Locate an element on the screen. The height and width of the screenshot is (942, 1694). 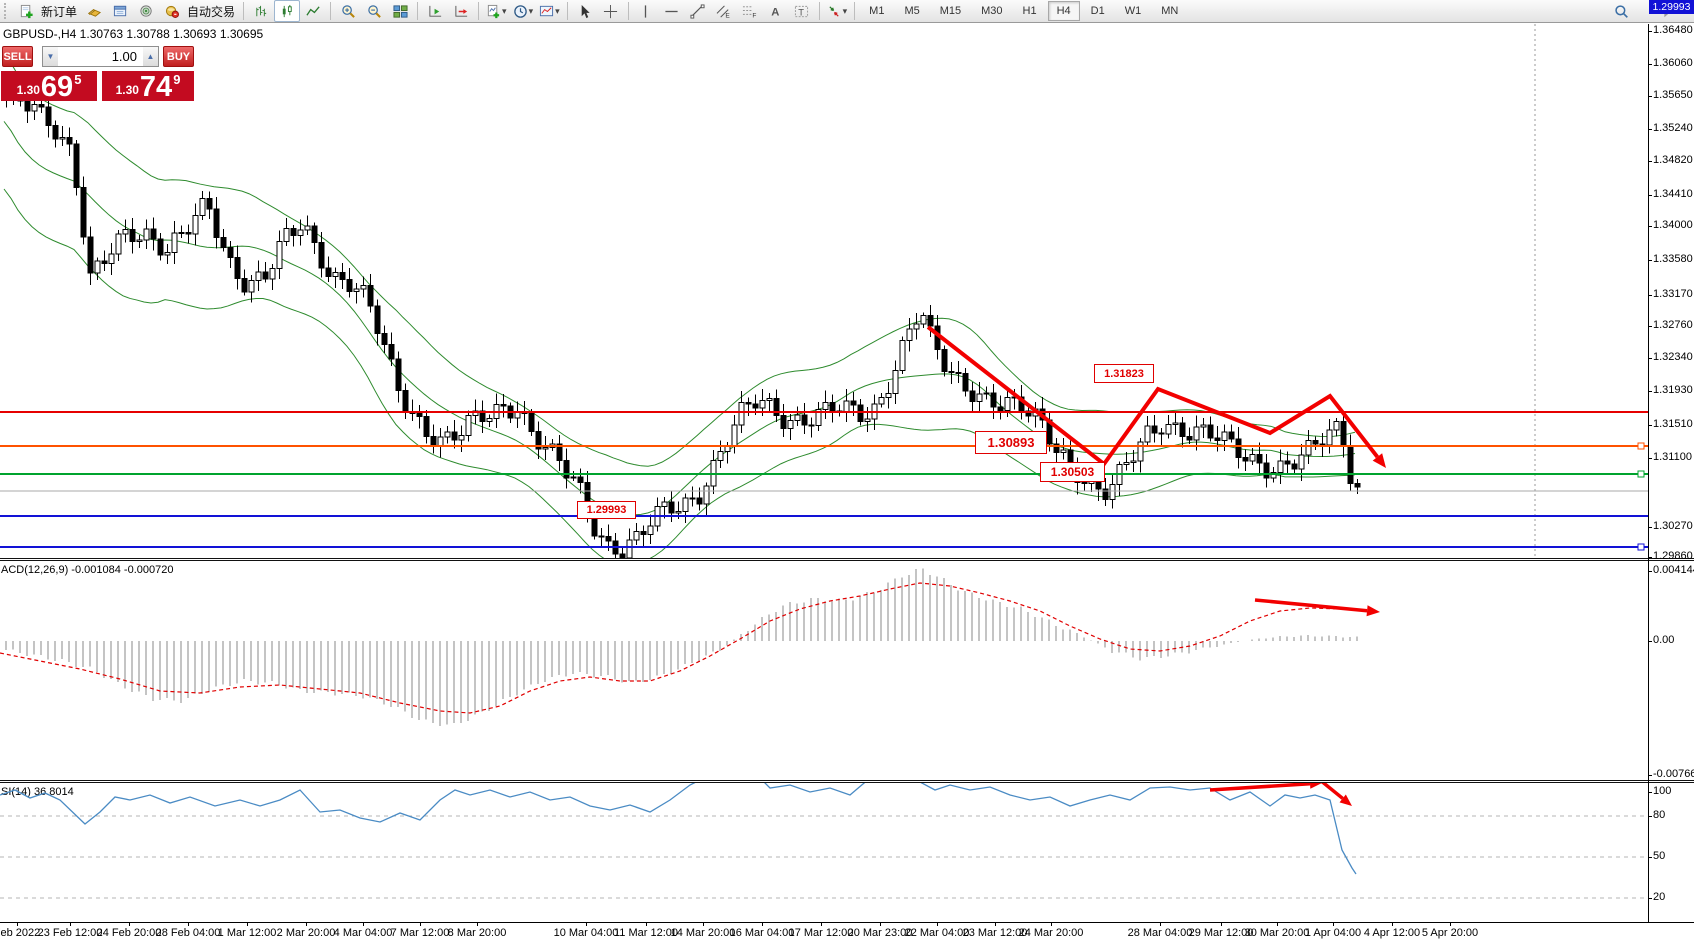
zoom-out-button is located at coordinates (374, 11).